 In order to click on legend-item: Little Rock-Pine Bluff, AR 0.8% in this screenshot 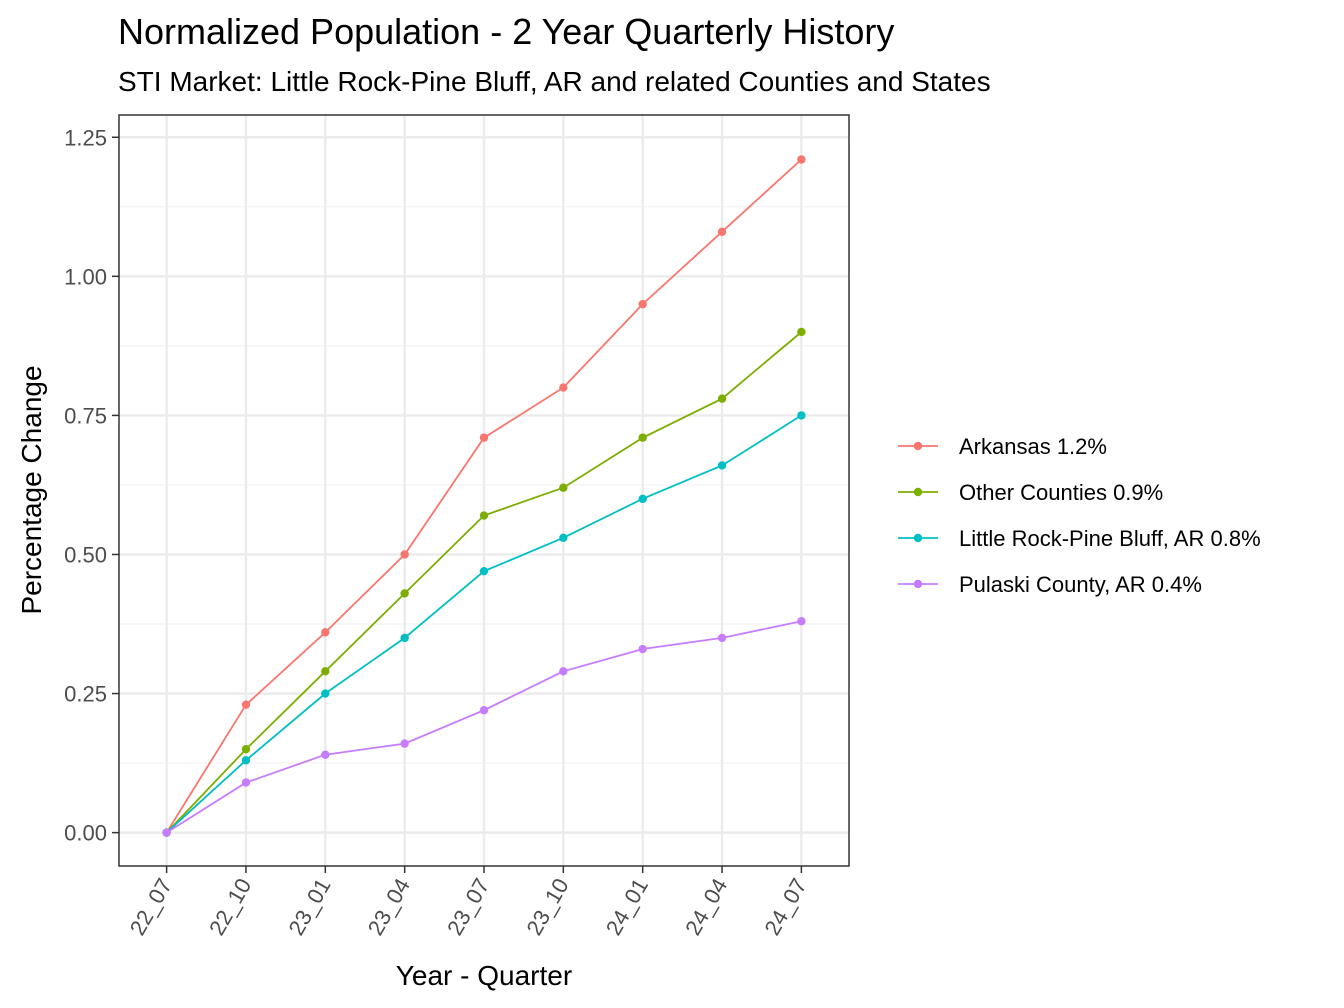, I will do `click(1079, 538)`.